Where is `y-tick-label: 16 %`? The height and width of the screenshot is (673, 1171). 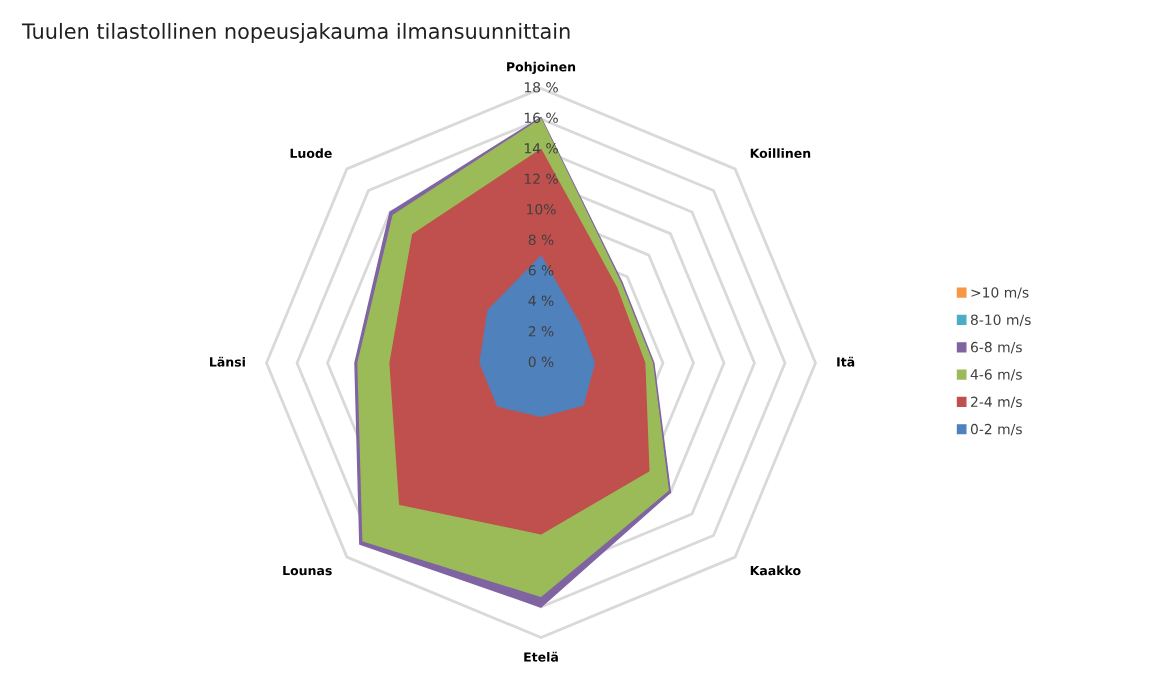
y-tick-label: 16 % is located at coordinates (541, 118).